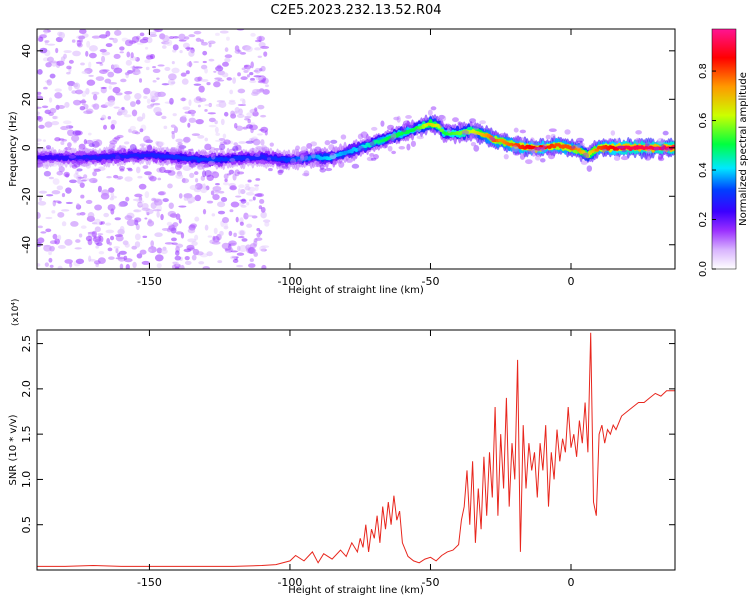 Image resolution: width=750 pixels, height=600 pixels. Describe the element at coordinates (355, 10) in the screenshot. I see `chart-title: C2E5.2023.232.13.52.R04` at that location.